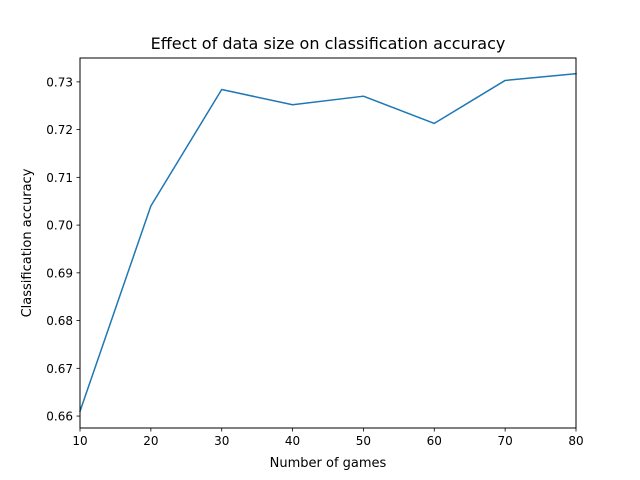  I want to click on y-tick-label: 0.70, so click(59, 226).